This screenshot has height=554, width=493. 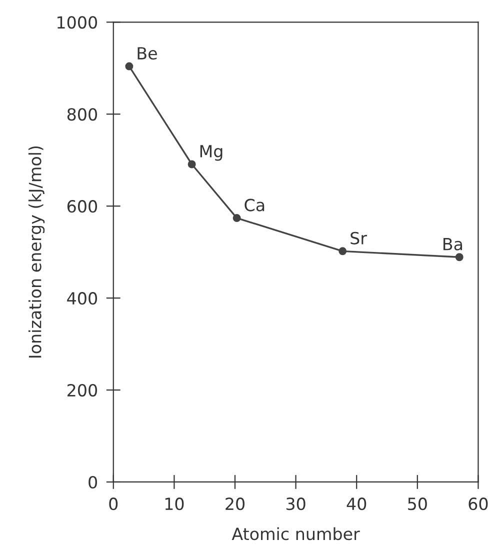 What do you see at coordinates (147, 53) in the screenshot?
I see `annotation: Be` at bounding box center [147, 53].